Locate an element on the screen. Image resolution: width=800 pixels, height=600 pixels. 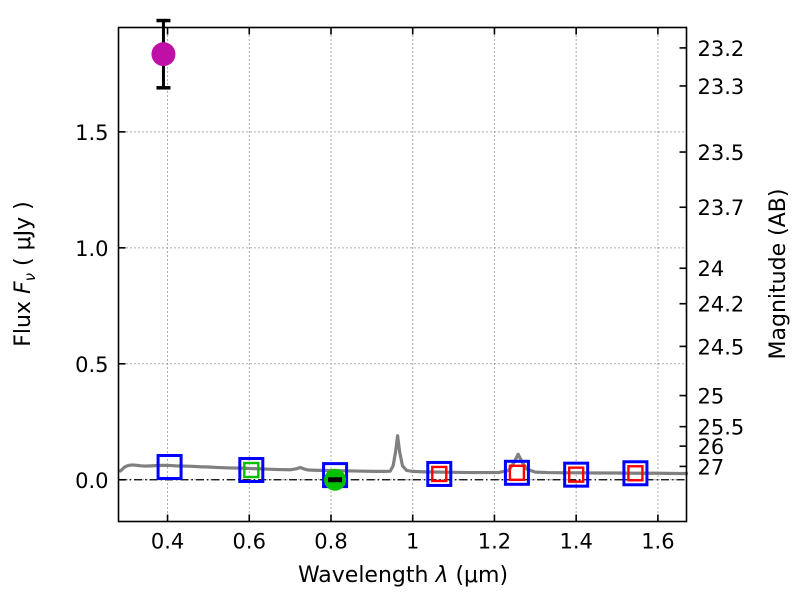
y-tick-label-right: 25 is located at coordinates (711, 397).